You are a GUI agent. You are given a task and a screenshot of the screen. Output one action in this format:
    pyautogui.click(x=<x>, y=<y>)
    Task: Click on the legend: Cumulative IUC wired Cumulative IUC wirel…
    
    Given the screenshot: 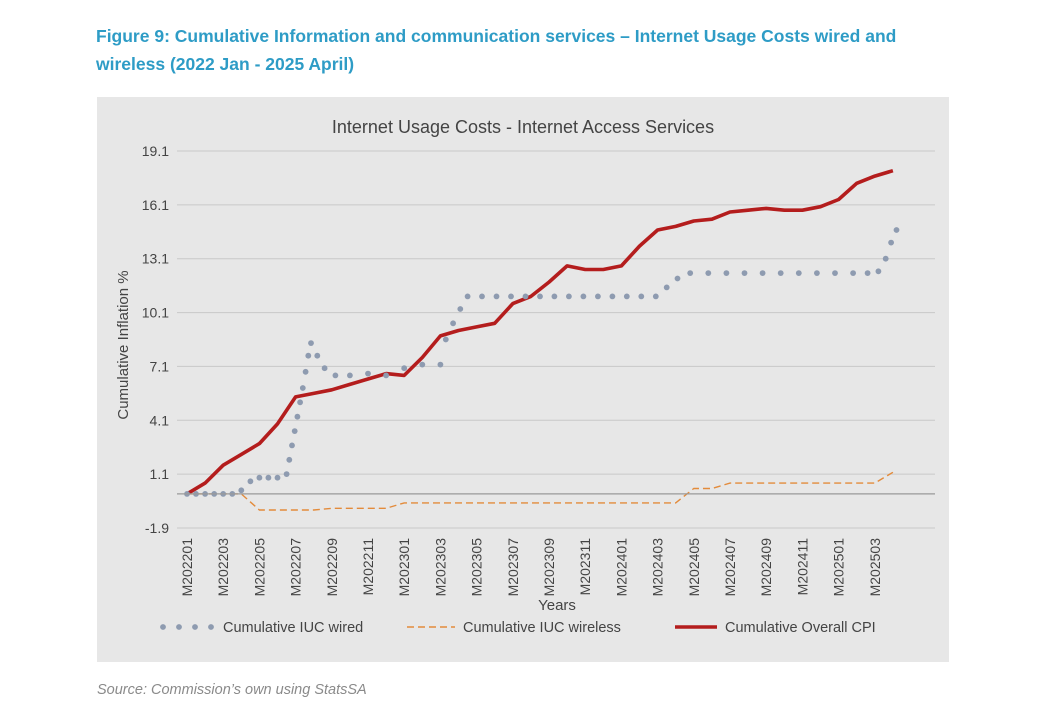 What is the action you would take?
    pyautogui.click(x=518, y=628)
    